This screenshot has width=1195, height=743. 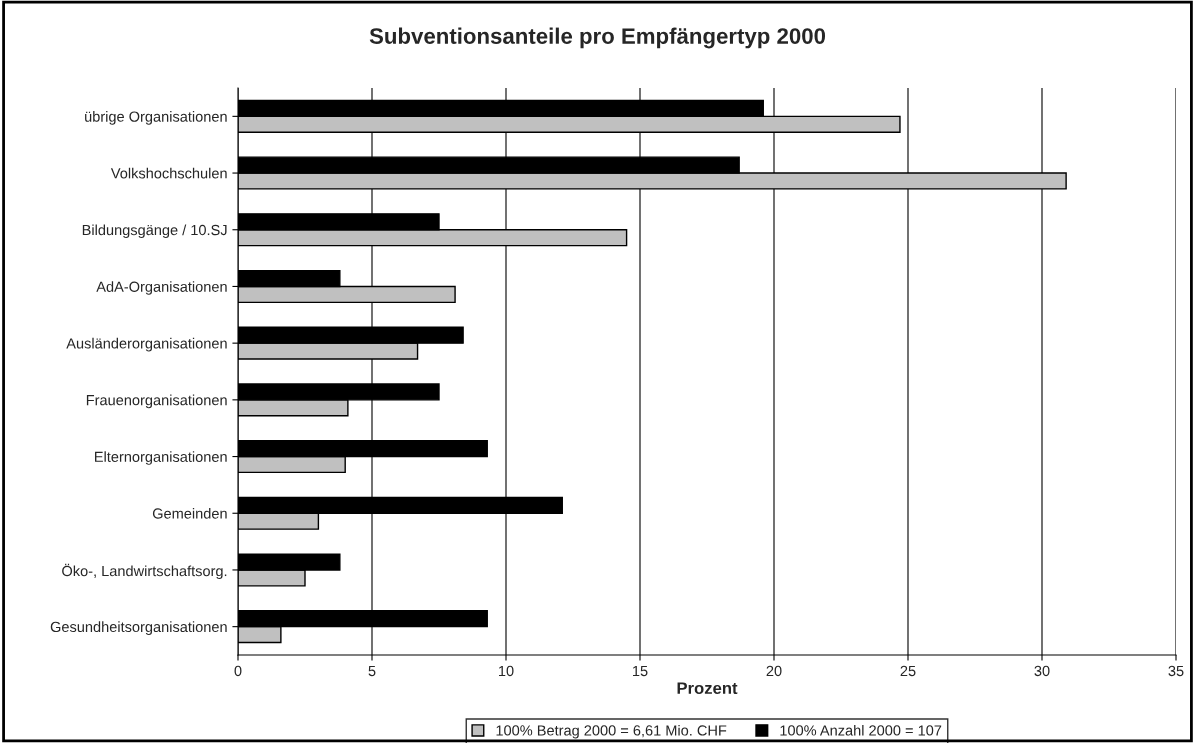 What do you see at coordinates (156, 401) in the screenshot?
I see `y-tick-label: Frauenorganisationen` at bounding box center [156, 401].